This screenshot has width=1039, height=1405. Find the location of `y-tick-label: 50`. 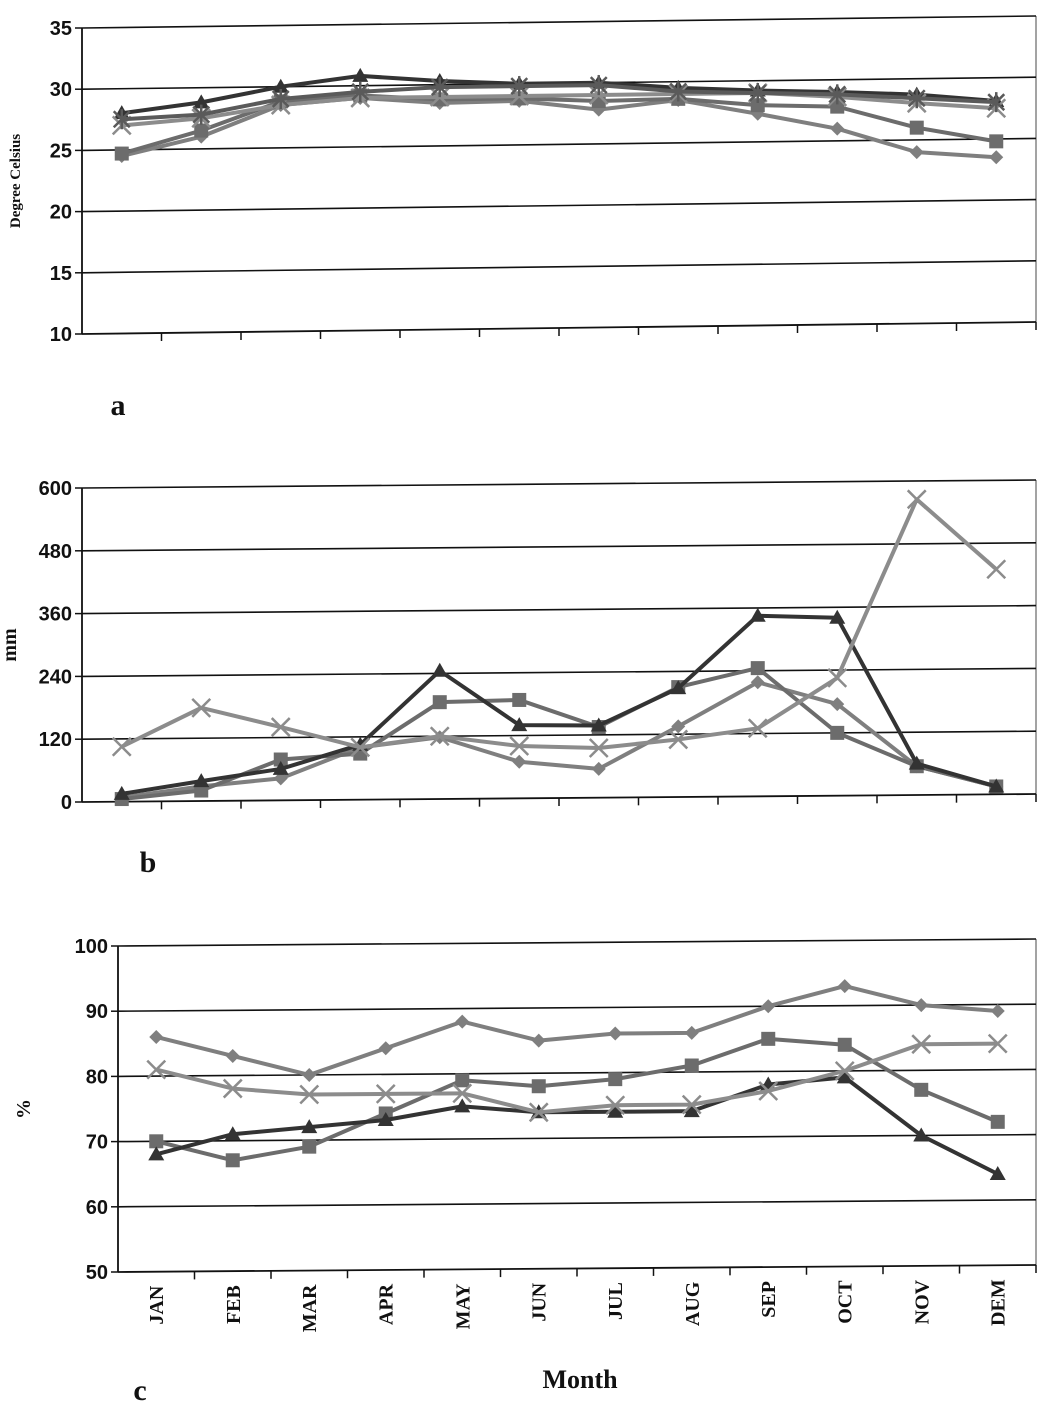

y-tick-label: 50 is located at coordinates (97, 1273).